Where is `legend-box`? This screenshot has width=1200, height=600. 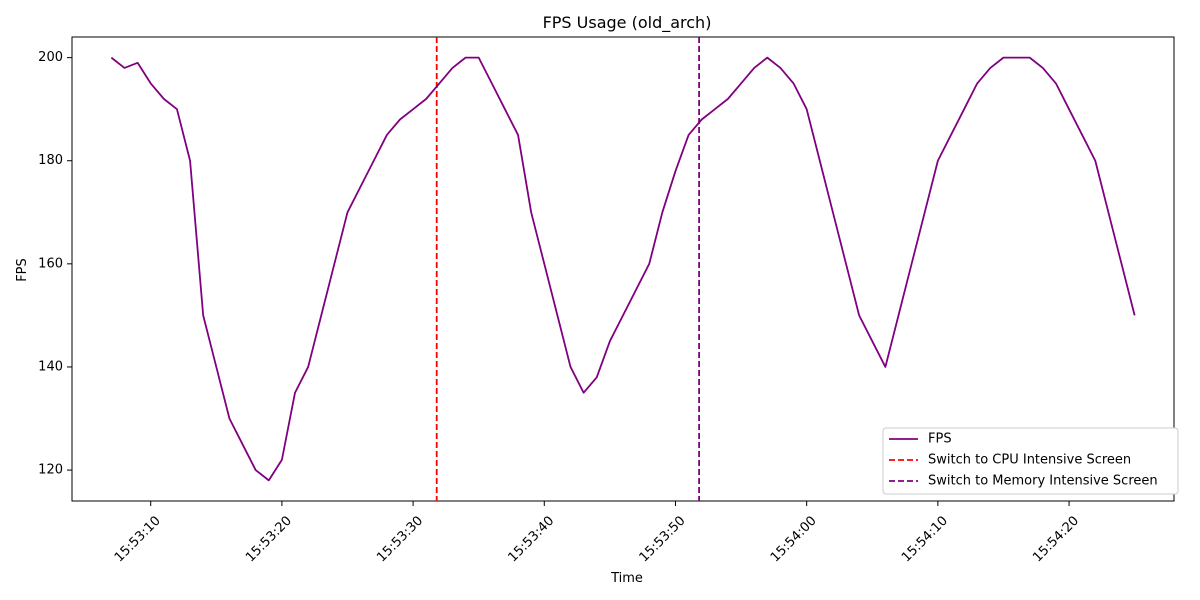
legend-box is located at coordinates (1030, 461).